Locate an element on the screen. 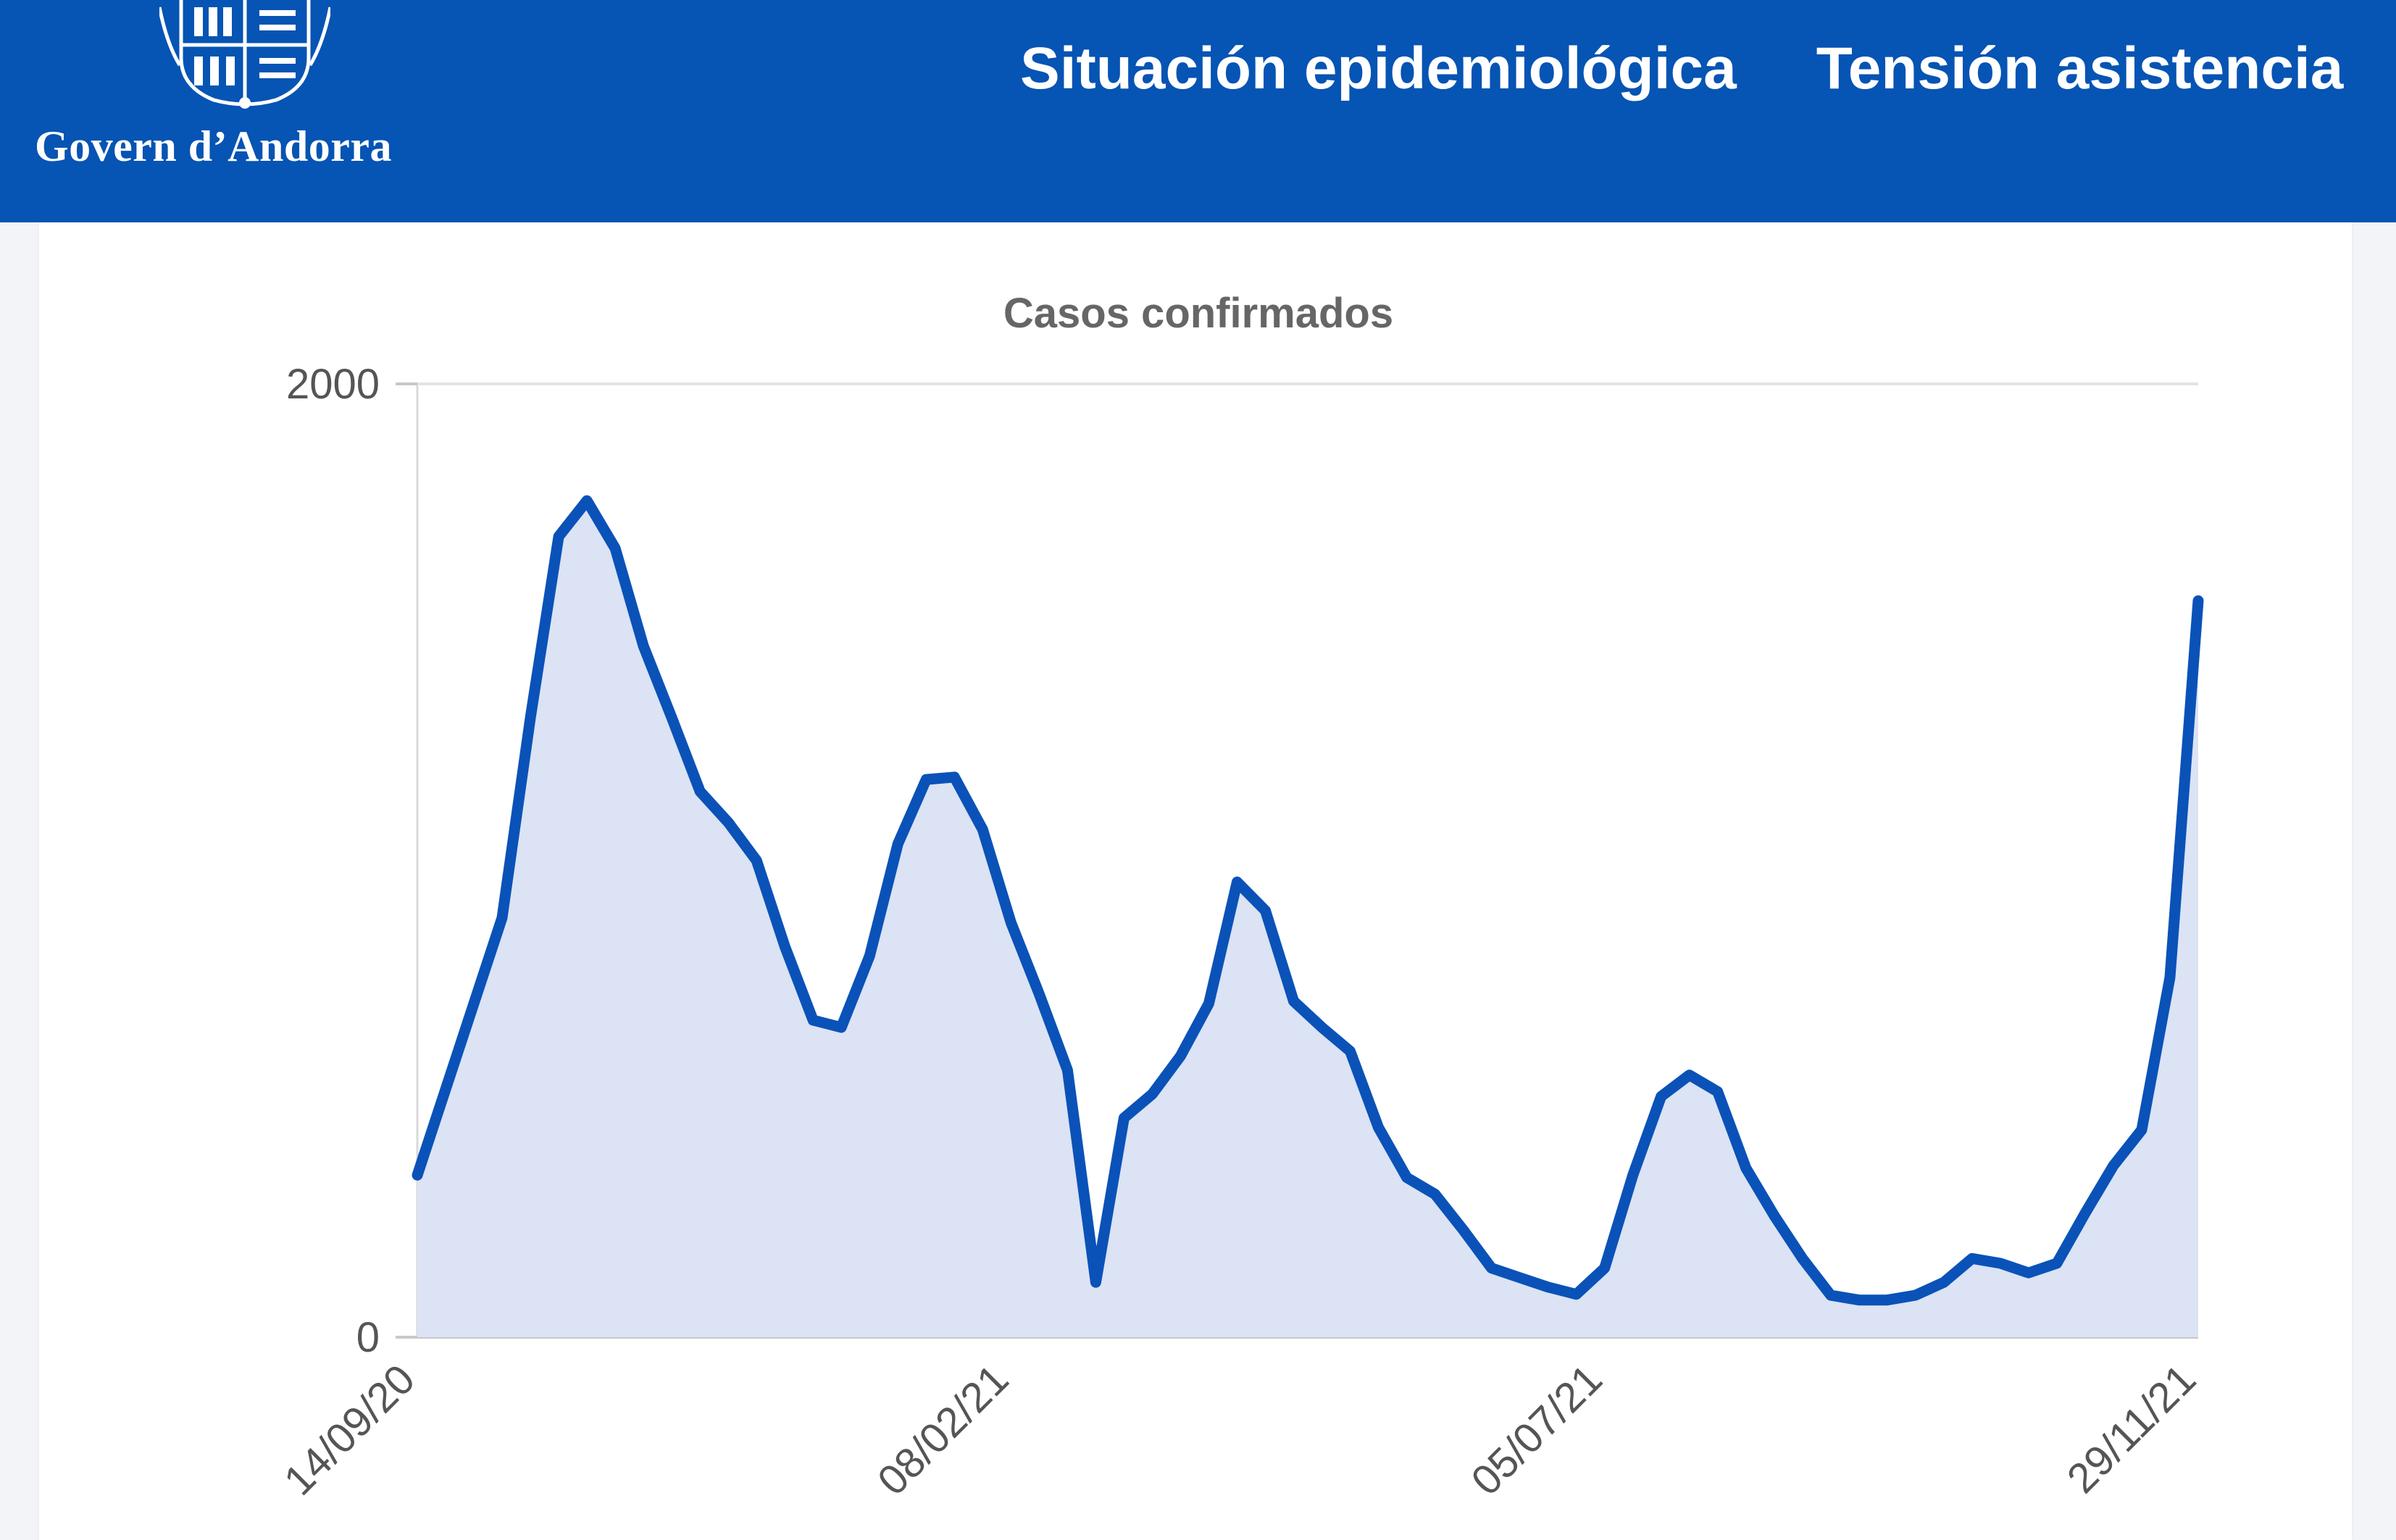 This screenshot has width=2396, height=1540. andorra-crest-icon is located at coordinates (244, 54).